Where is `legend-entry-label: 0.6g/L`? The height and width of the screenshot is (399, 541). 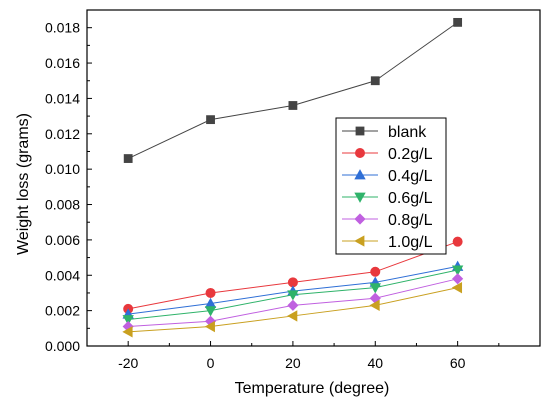
legend-entry-label: 0.6g/L is located at coordinates (410, 198).